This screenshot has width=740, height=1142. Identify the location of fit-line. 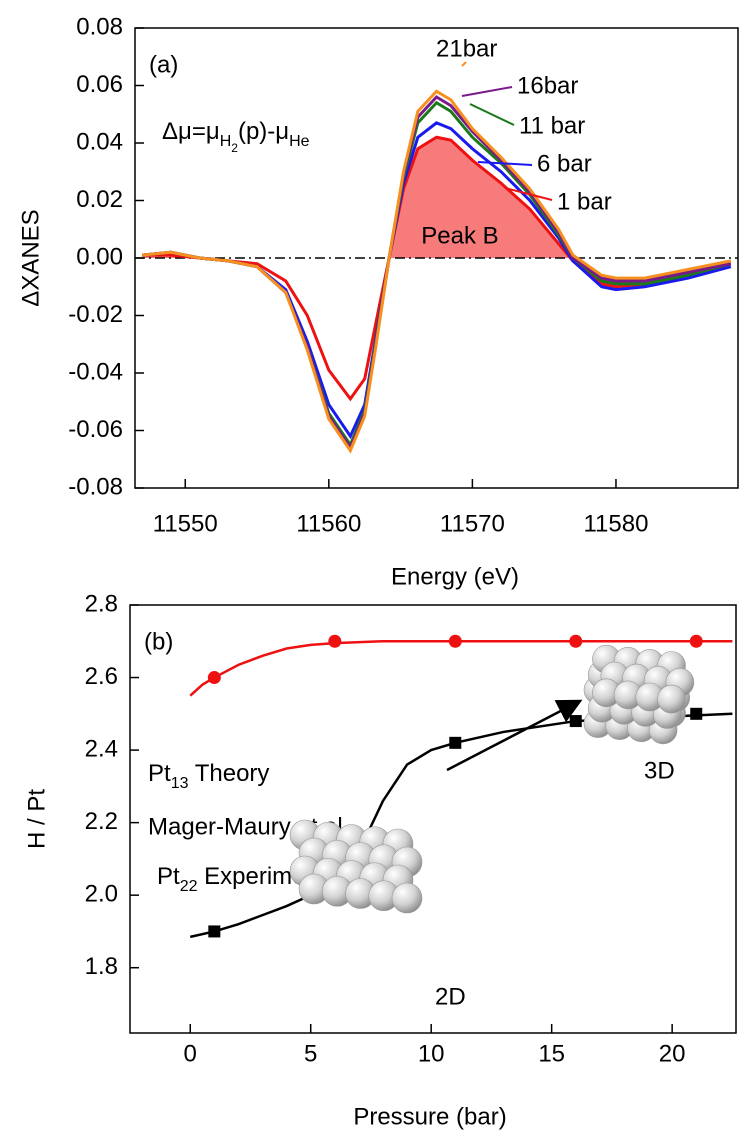
(461, 825).